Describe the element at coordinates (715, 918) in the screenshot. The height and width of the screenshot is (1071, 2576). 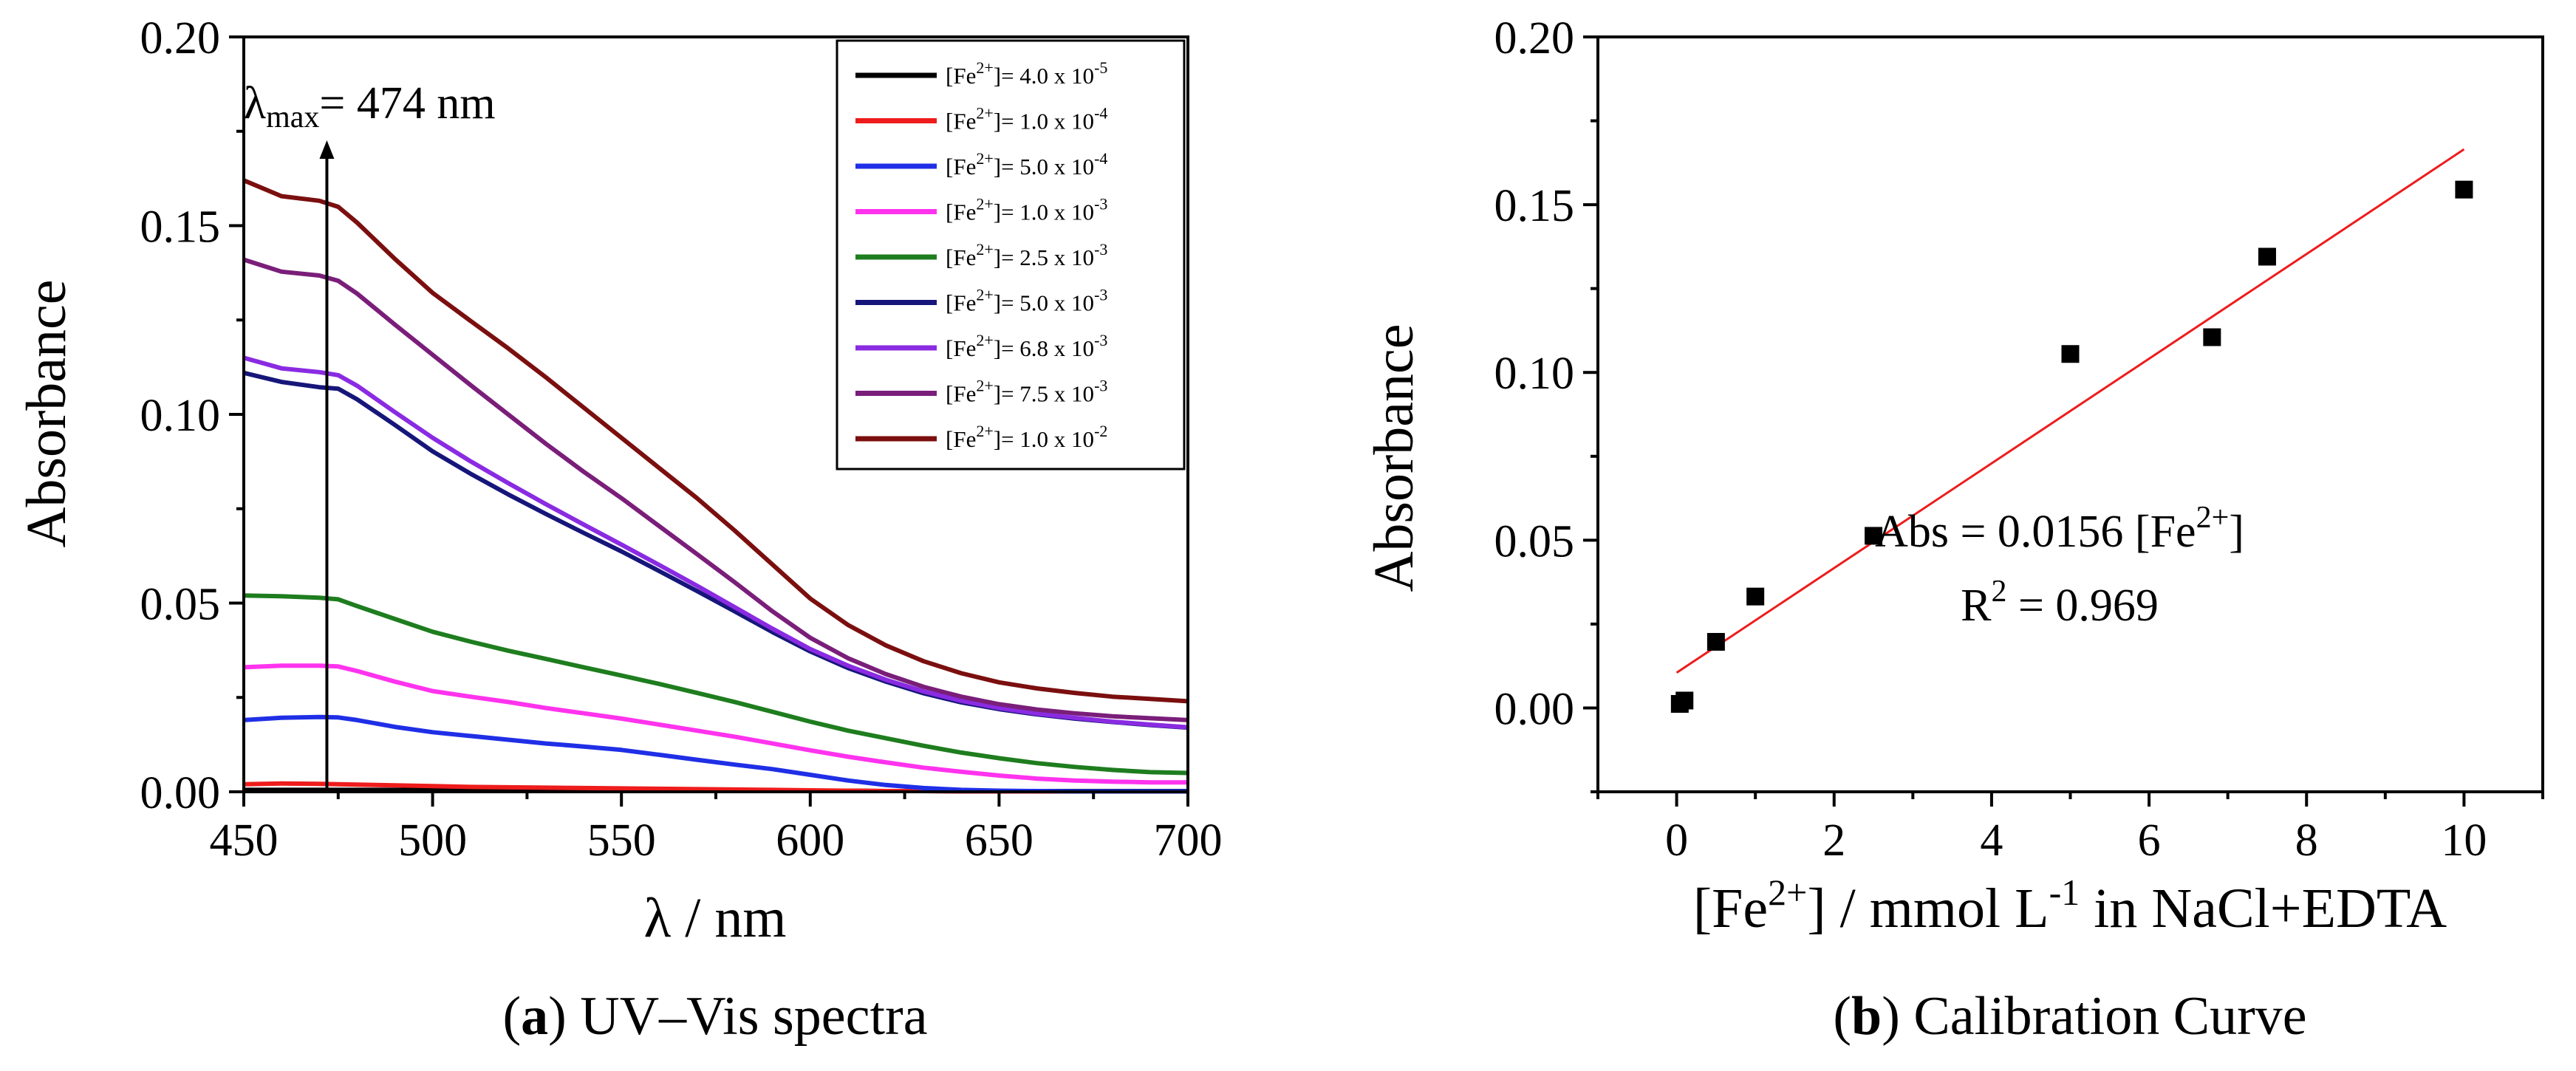
I see `panel-a-x-label: λ / nm` at that location.